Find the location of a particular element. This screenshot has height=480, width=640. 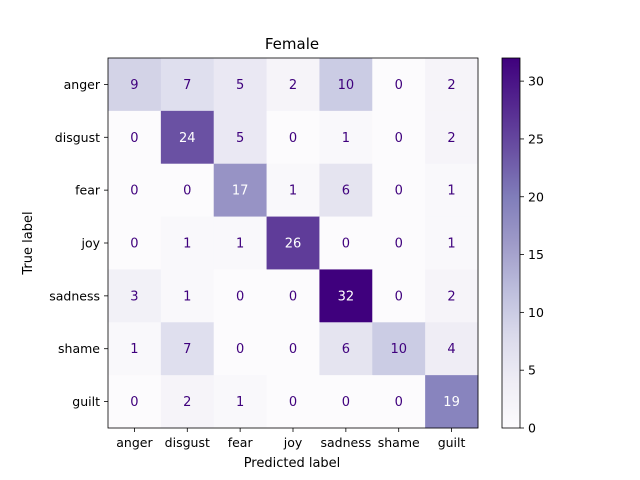

x-tick-label: anger is located at coordinates (134, 442).